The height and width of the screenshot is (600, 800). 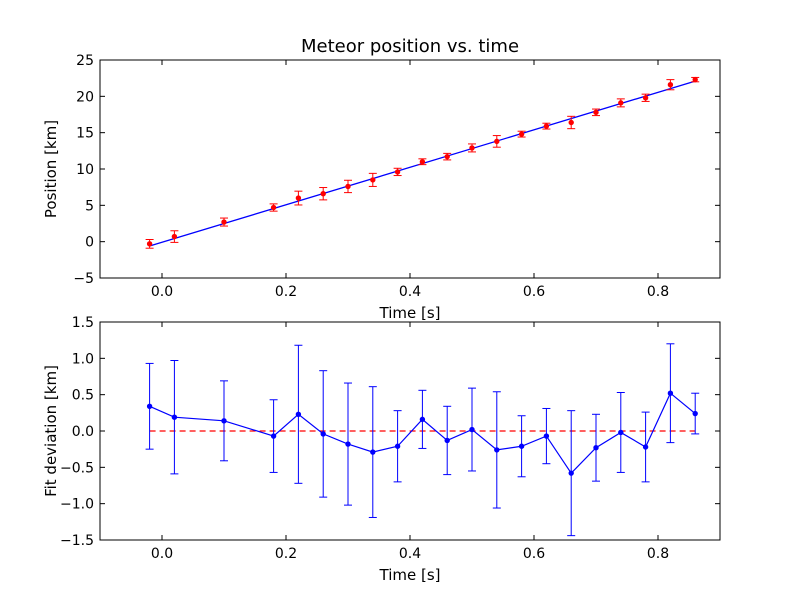 I want to click on y-tick-label: 10, so click(x=85, y=170).